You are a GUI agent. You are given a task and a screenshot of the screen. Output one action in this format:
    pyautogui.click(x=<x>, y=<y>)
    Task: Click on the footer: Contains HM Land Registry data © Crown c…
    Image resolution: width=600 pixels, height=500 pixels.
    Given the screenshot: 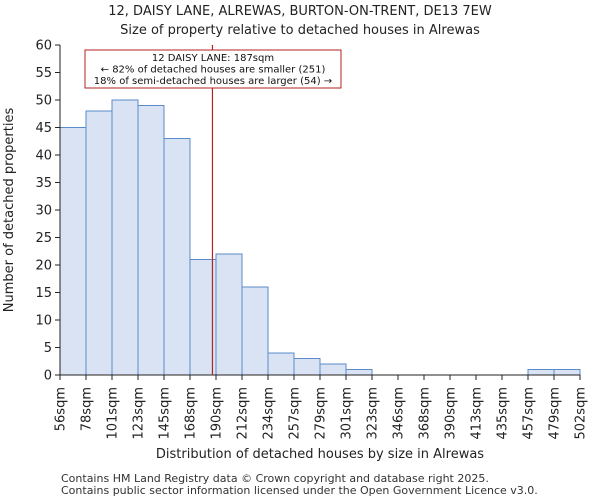 What is the action you would take?
    pyautogui.click(x=299, y=485)
    